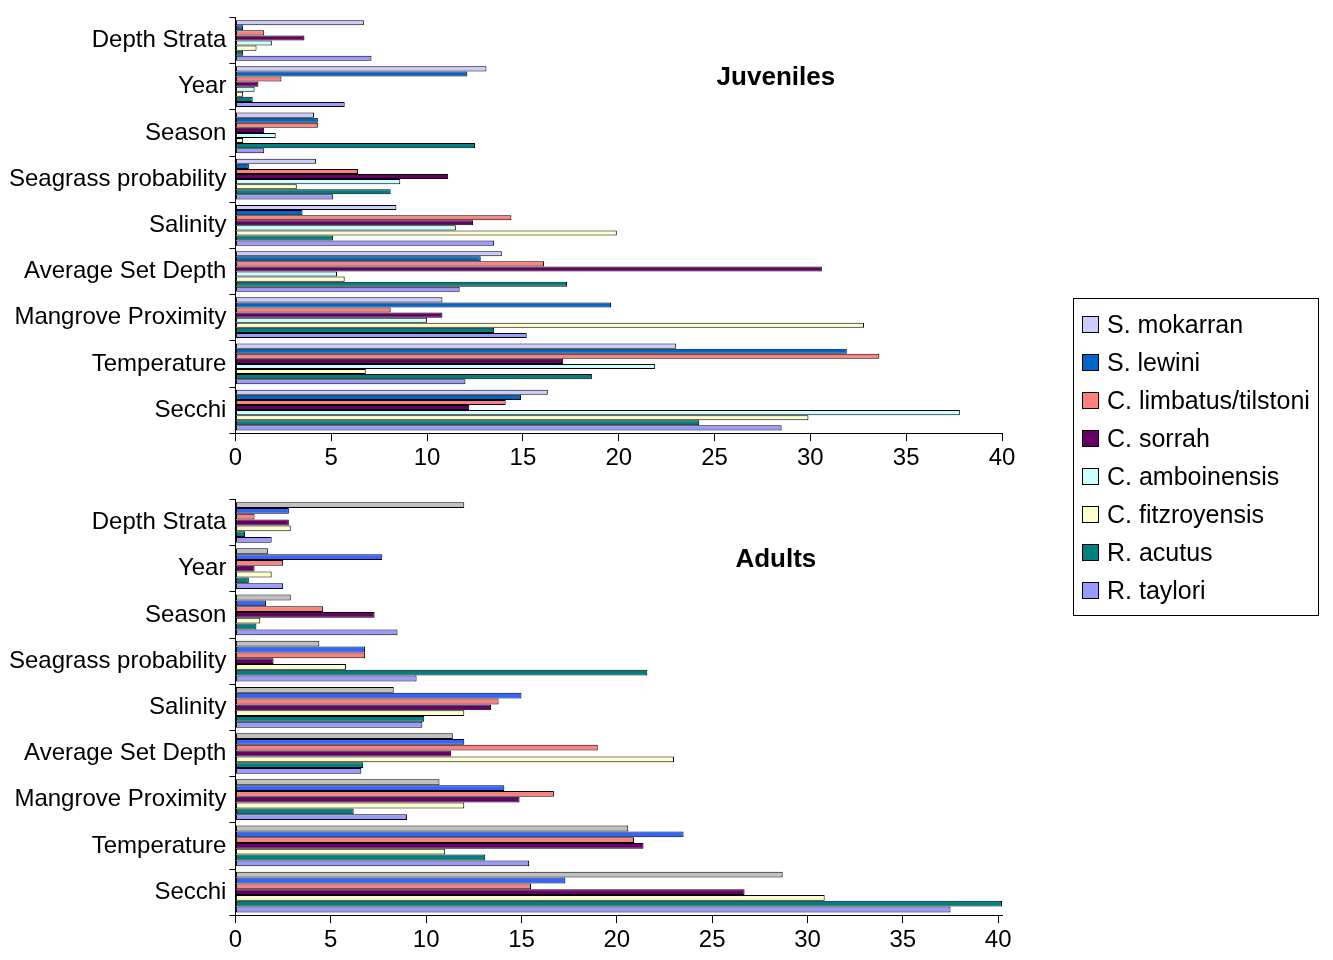  What do you see at coordinates (776, 75) in the screenshot?
I see `text: Juveniles` at bounding box center [776, 75].